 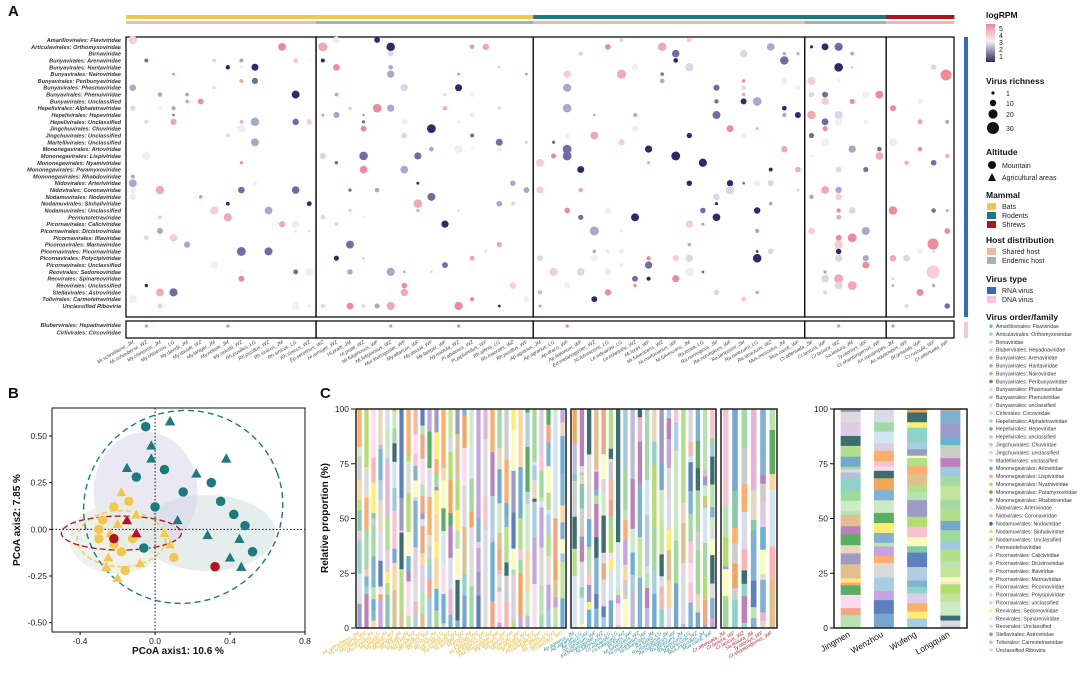 What do you see at coordinates (80, 326) in the screenshot?
I see `row-label-dna: Blubervirales: Hepadnaviridae` at bounding box center [80, 326].